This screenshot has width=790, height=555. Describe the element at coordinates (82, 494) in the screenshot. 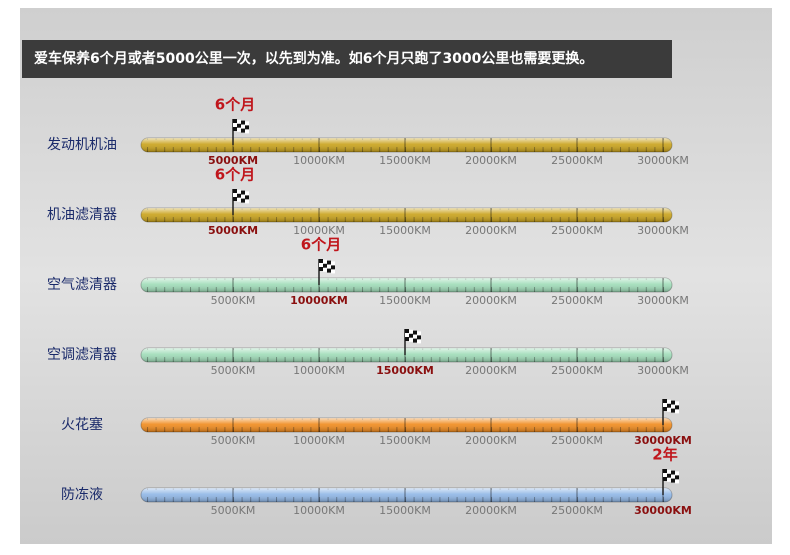

I see `category-label: 防冻液` at that location.